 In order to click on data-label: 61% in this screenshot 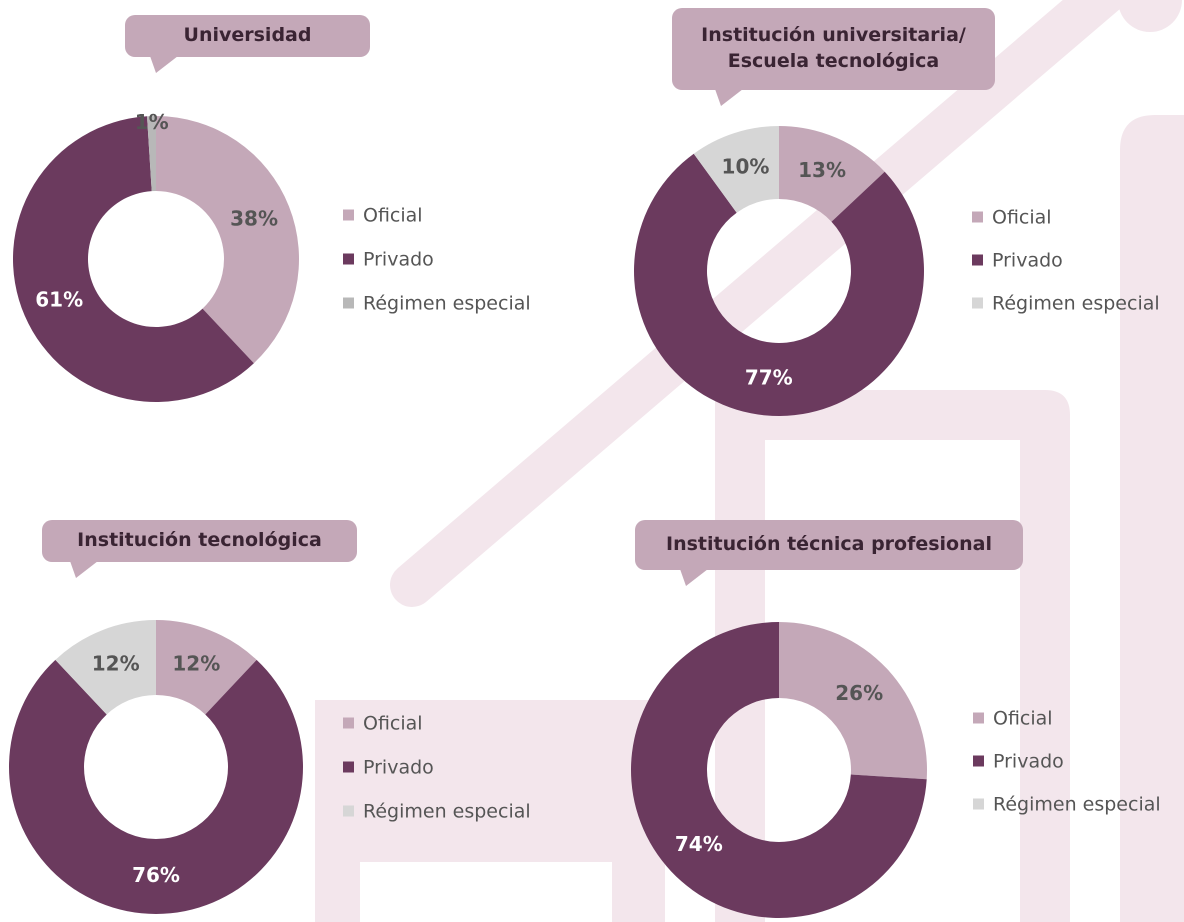, I will do `click(59, 299)`.